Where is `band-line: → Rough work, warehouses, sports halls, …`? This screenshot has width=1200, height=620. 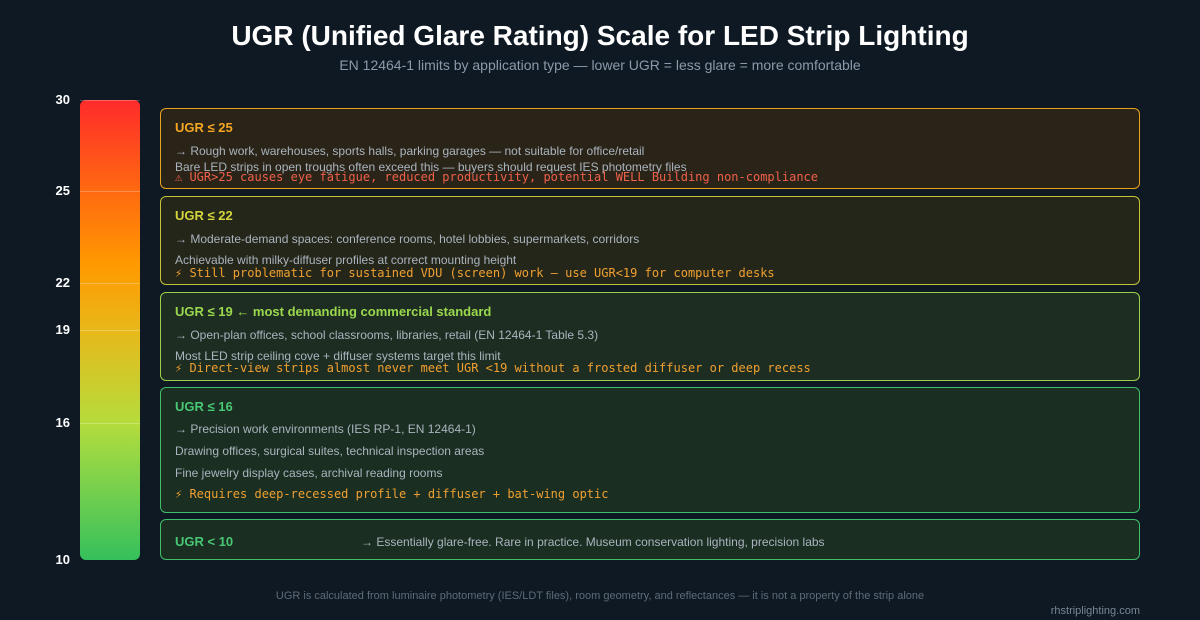
band-line: → Rough work, warehouses, sports halls, … is located at coordinates (410, 151).